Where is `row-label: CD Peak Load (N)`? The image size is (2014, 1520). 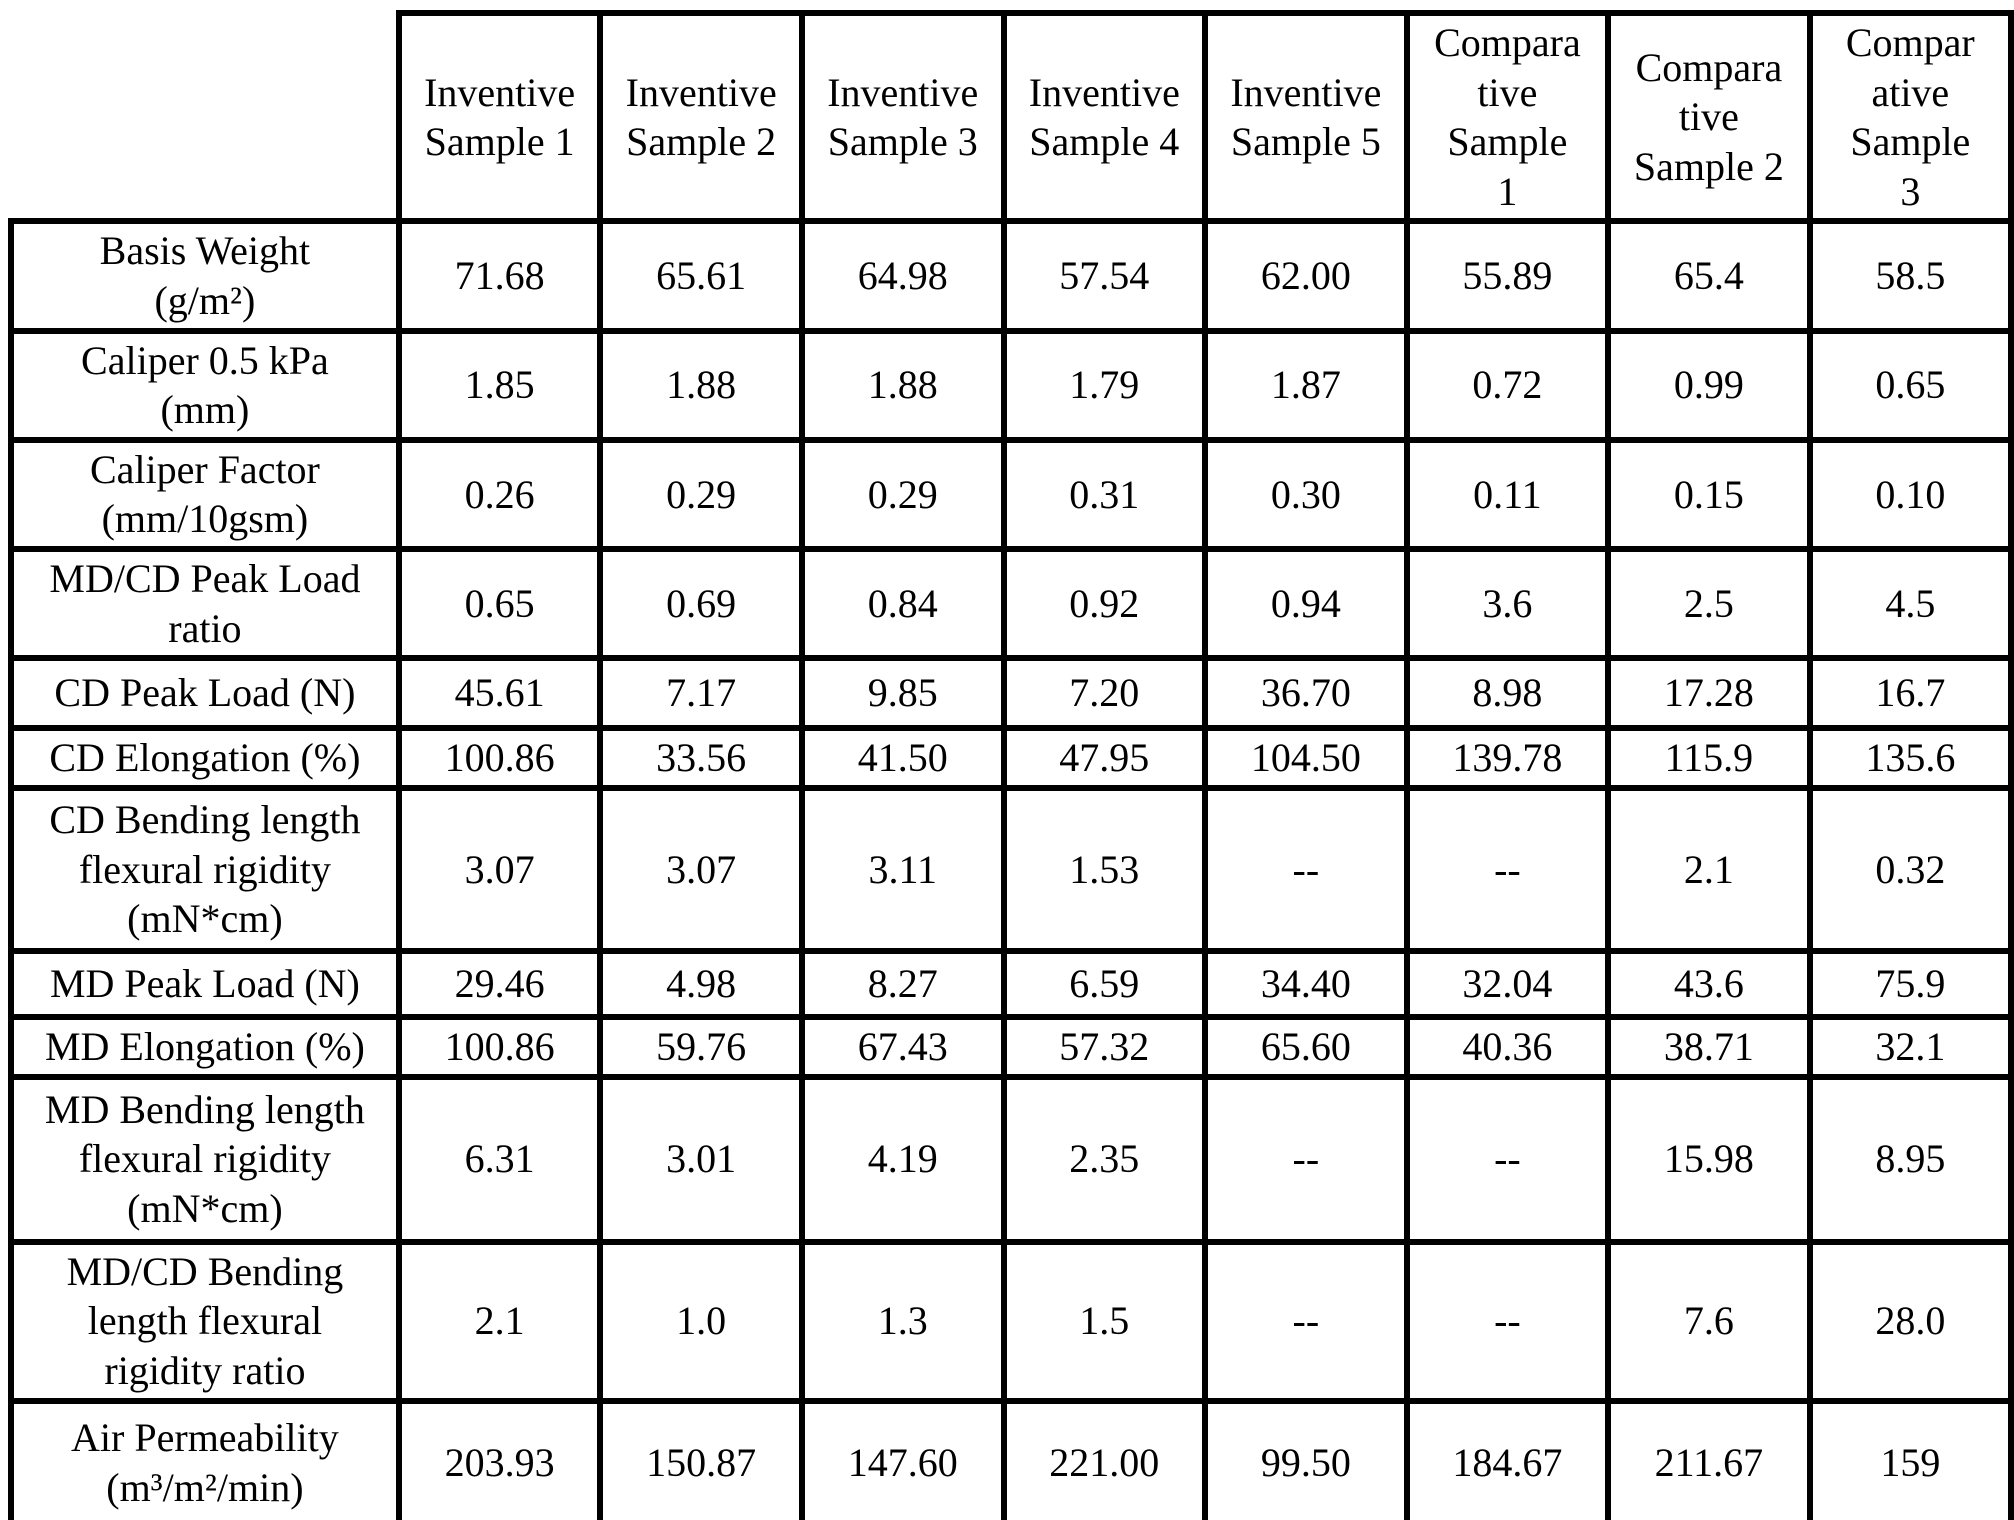 row-label: CD Peak Load (N) is located at coordinates (205, 693).